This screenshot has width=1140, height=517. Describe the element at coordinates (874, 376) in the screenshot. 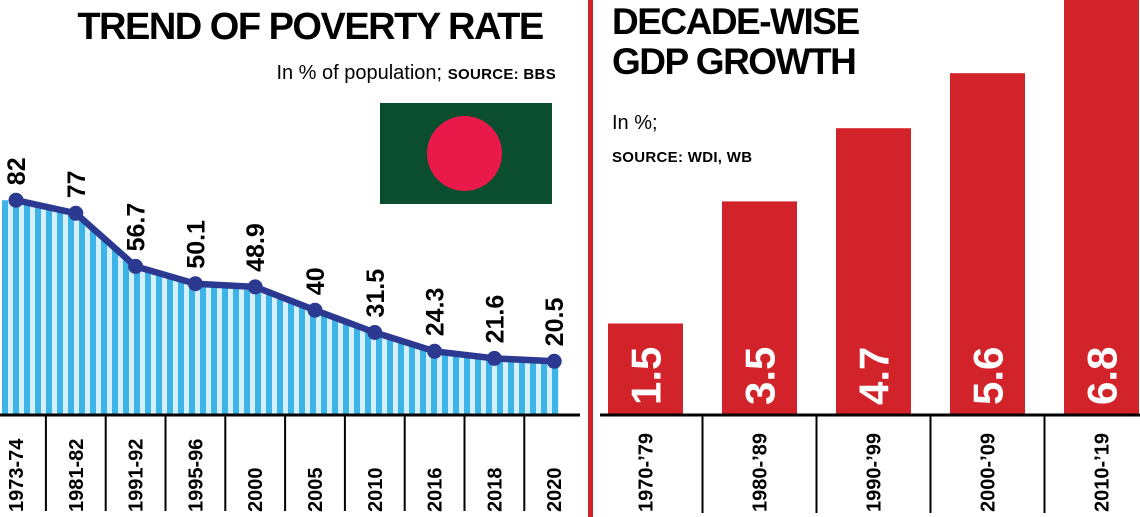

I see `bar-value-label: 4.7` at that location.